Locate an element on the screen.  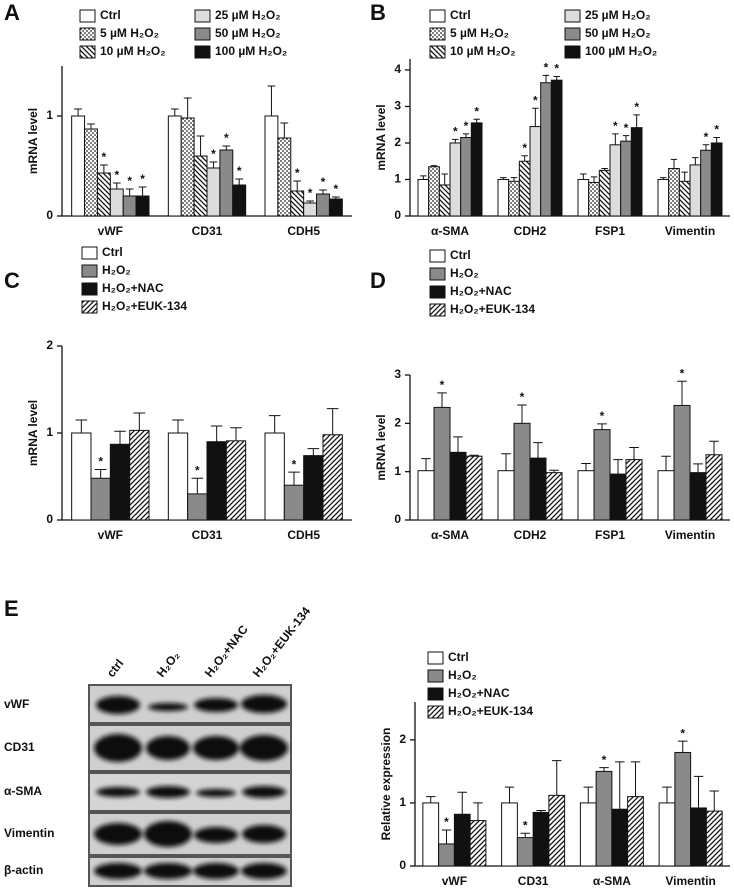
y-axis-label: mRNA level is located at coordinates (33, 433).